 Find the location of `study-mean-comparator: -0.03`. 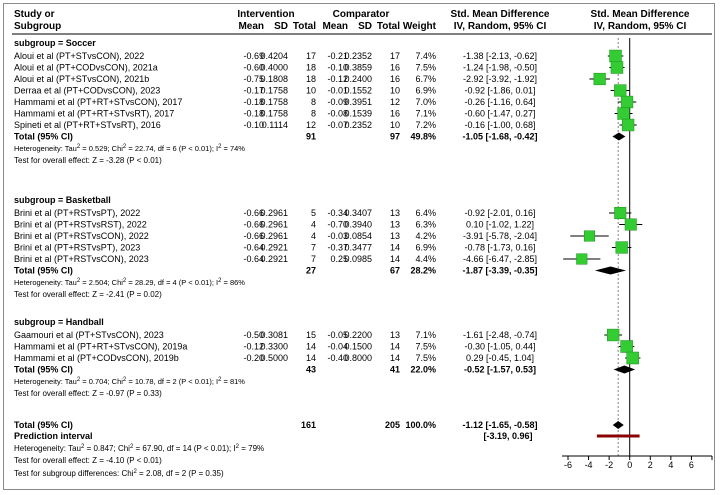

study-mean-comparator: -0.03 is located at coordinates (337, 236).